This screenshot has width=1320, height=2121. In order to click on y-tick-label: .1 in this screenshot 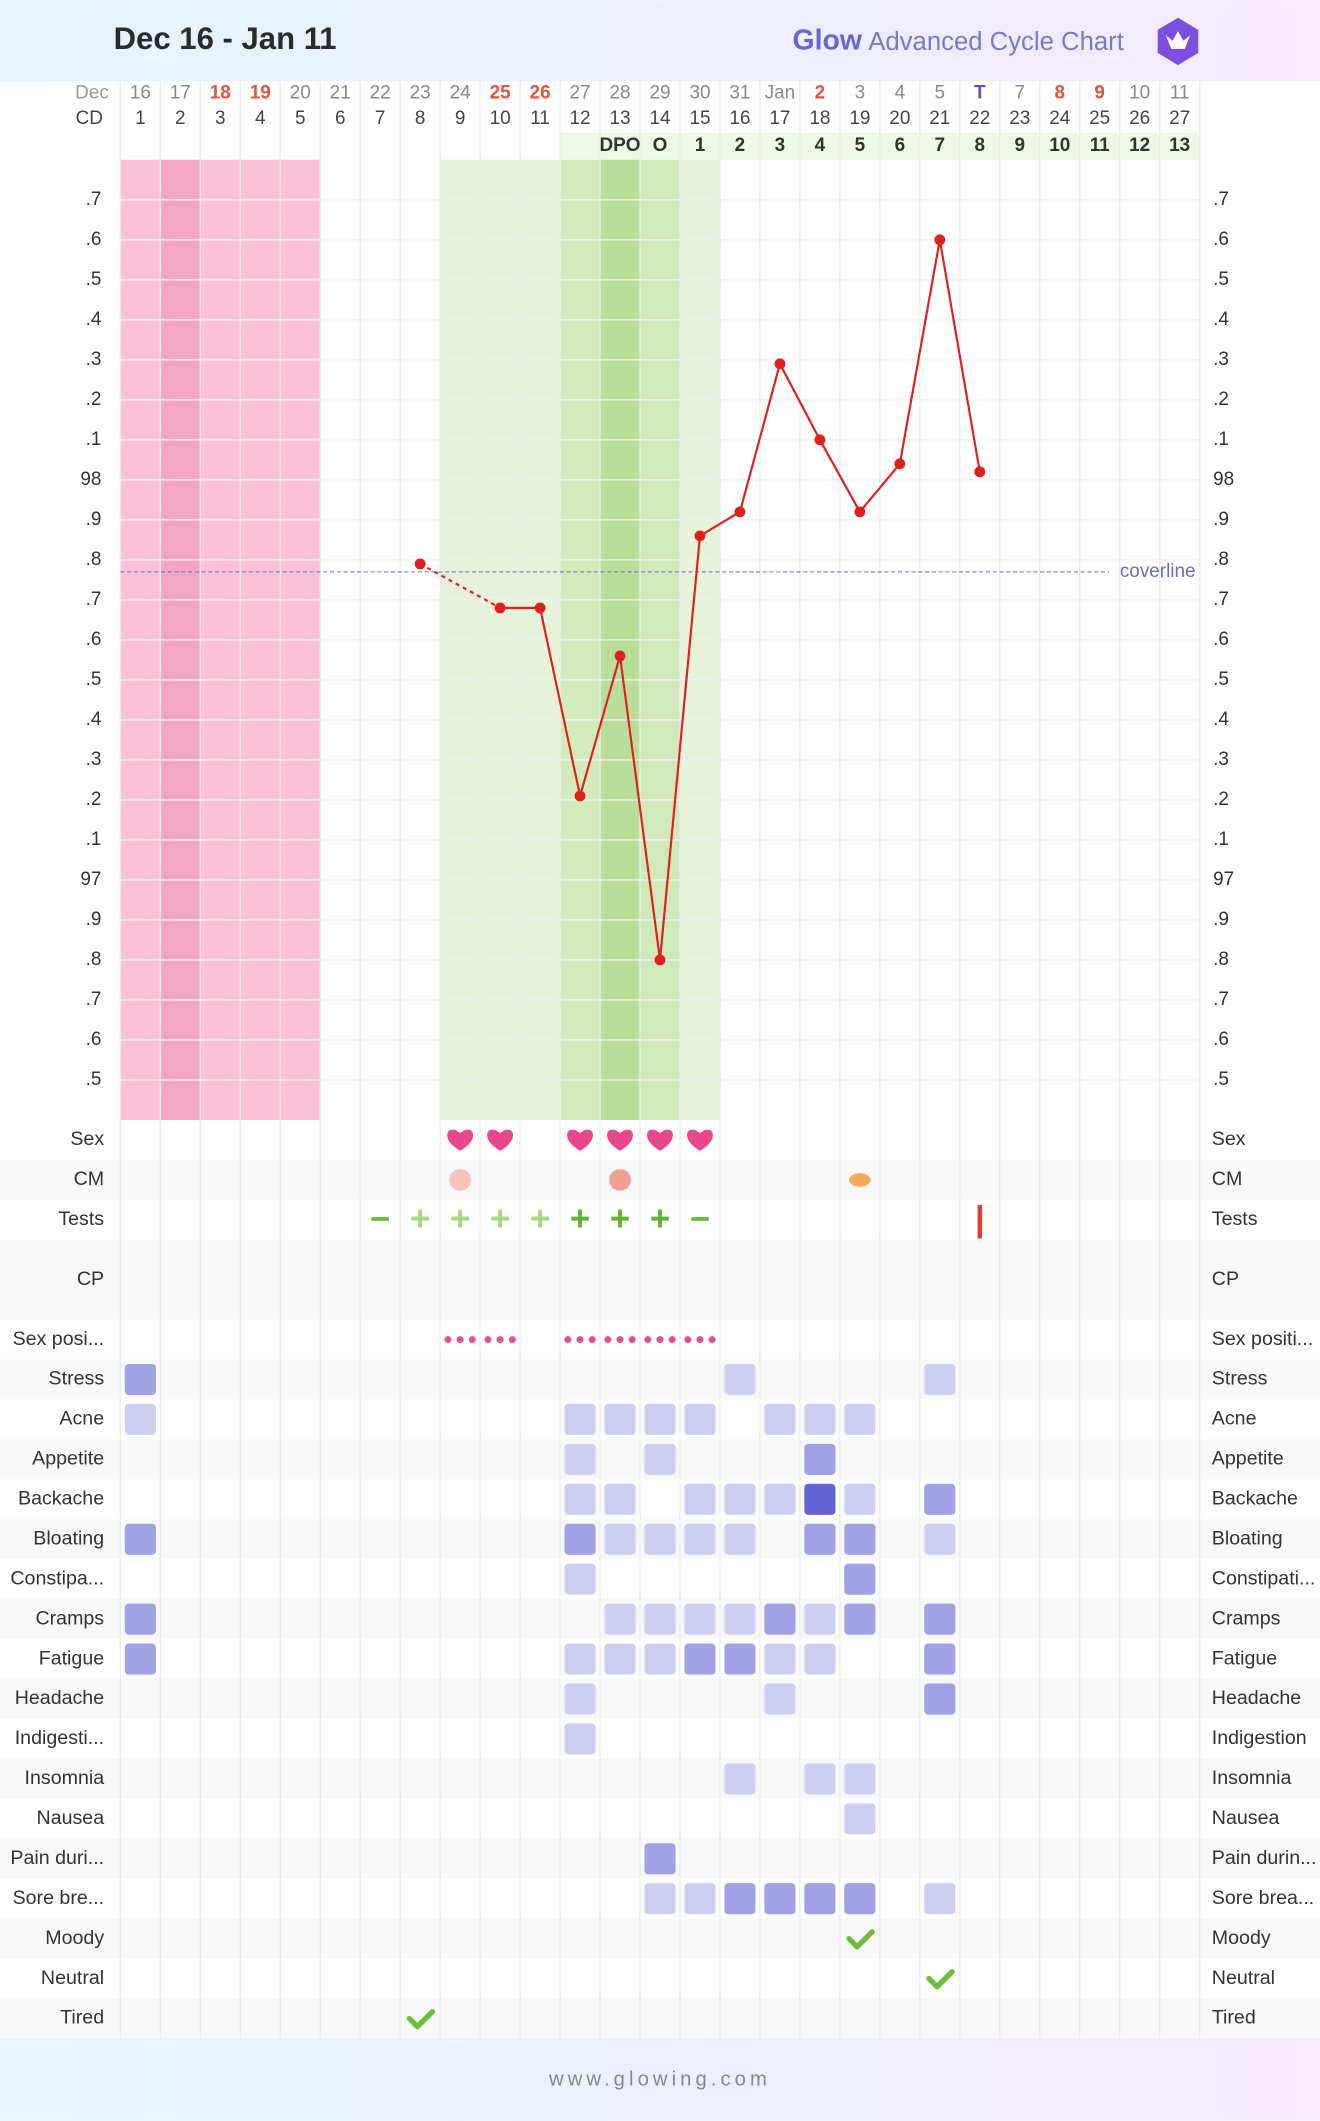, I will do `click(94, 839)`.